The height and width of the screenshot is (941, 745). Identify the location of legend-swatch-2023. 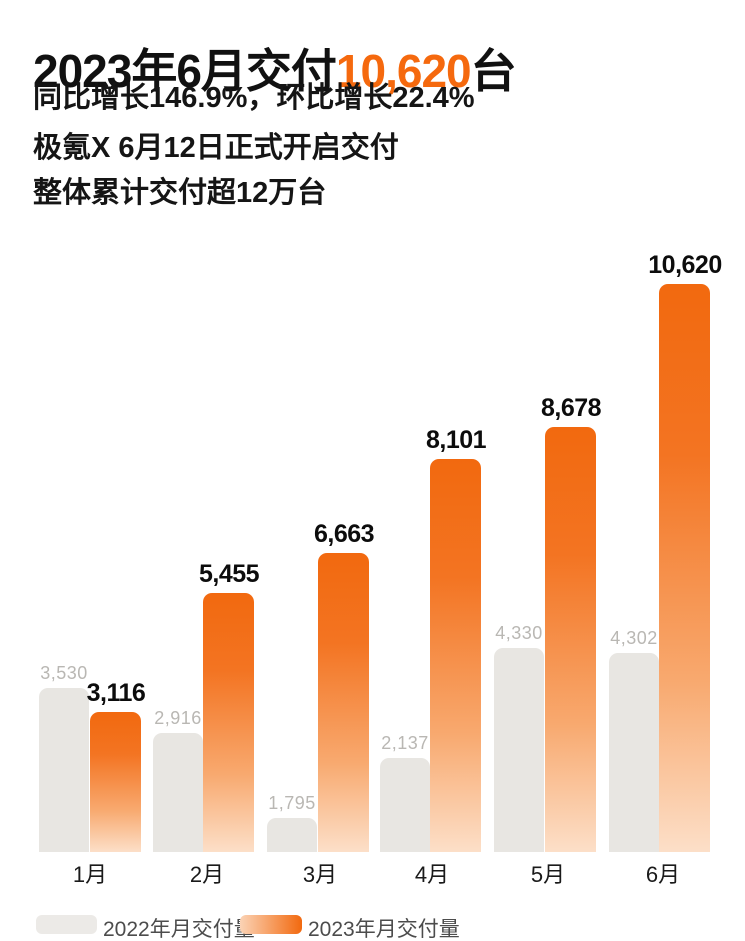
(271, 924).